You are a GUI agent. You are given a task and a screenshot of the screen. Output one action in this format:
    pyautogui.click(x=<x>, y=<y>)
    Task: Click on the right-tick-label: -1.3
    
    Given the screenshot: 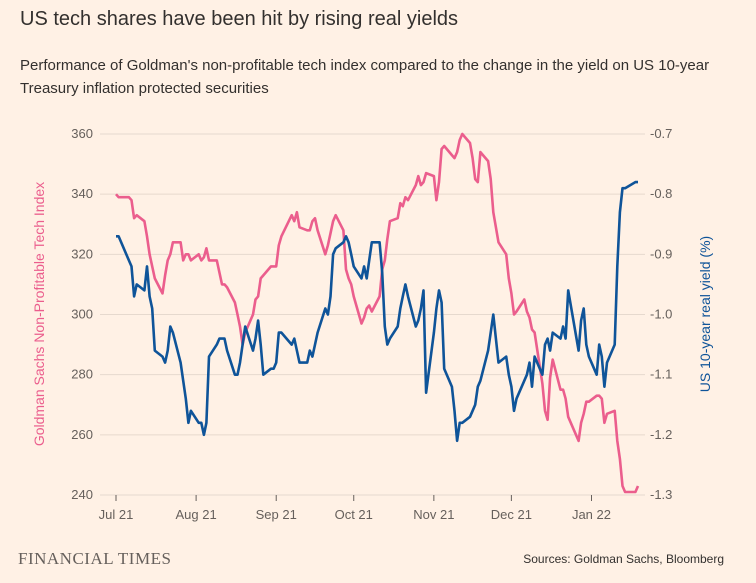 What is the action you would take?
    pyautogui.click(x=661, y=494)
    